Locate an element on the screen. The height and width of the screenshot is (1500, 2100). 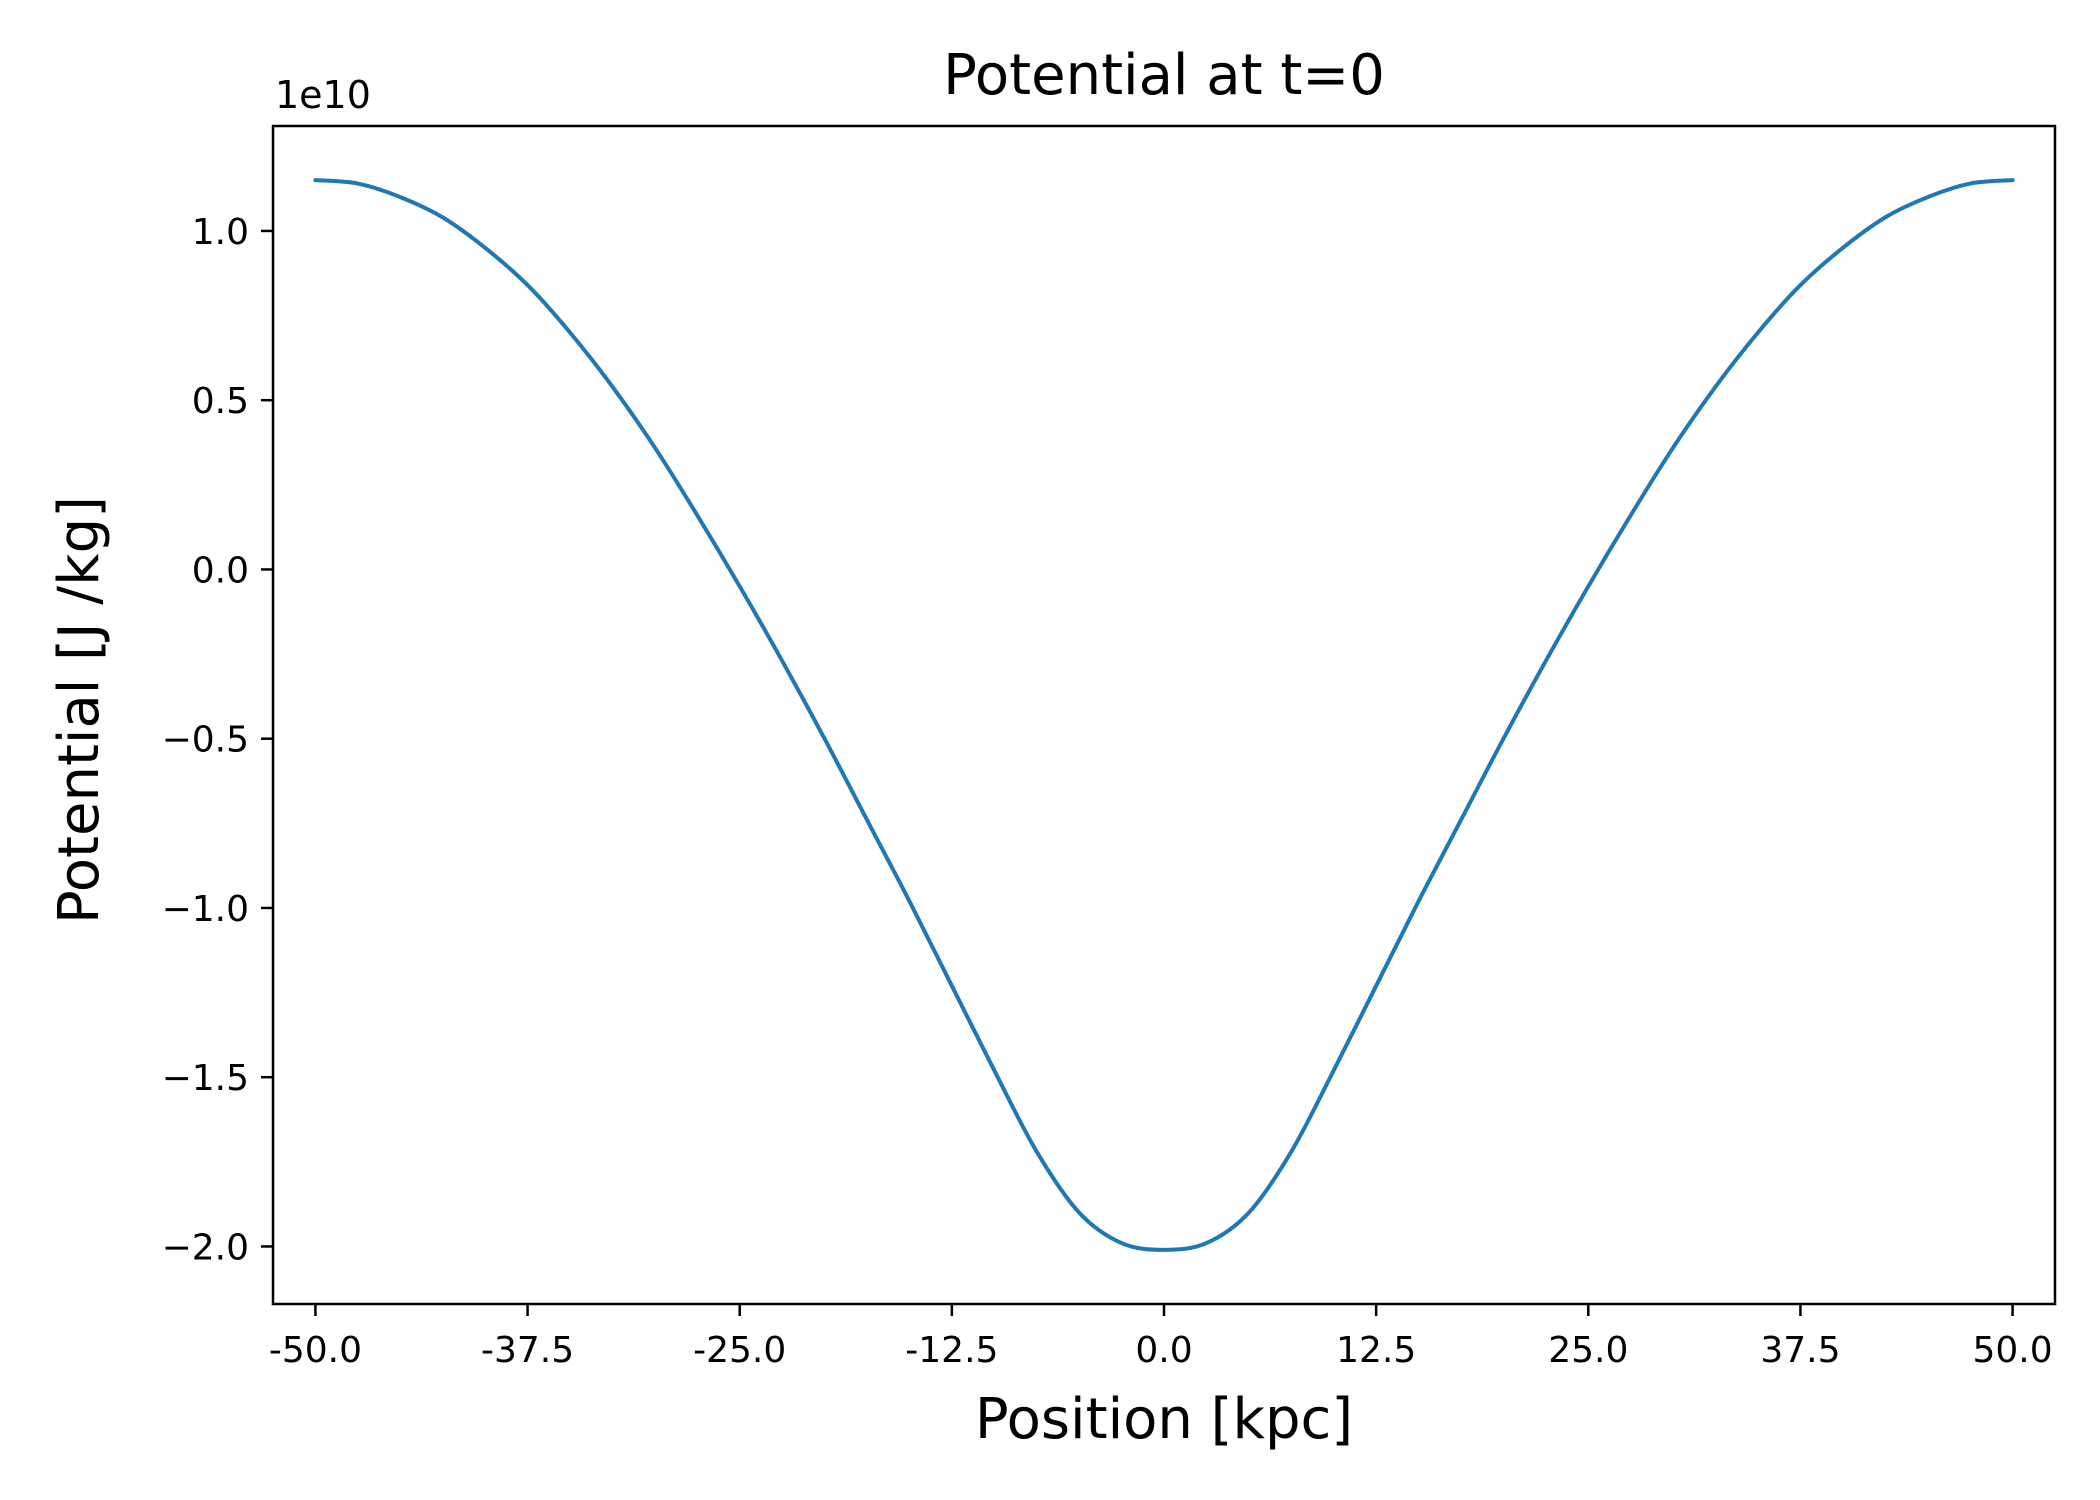
x-axis-ticks: -50.0 -37.5 -25.0 -12.5 0.0 12.5 25.0 37.5 50.0 is located at coordinates (1161, 1337).